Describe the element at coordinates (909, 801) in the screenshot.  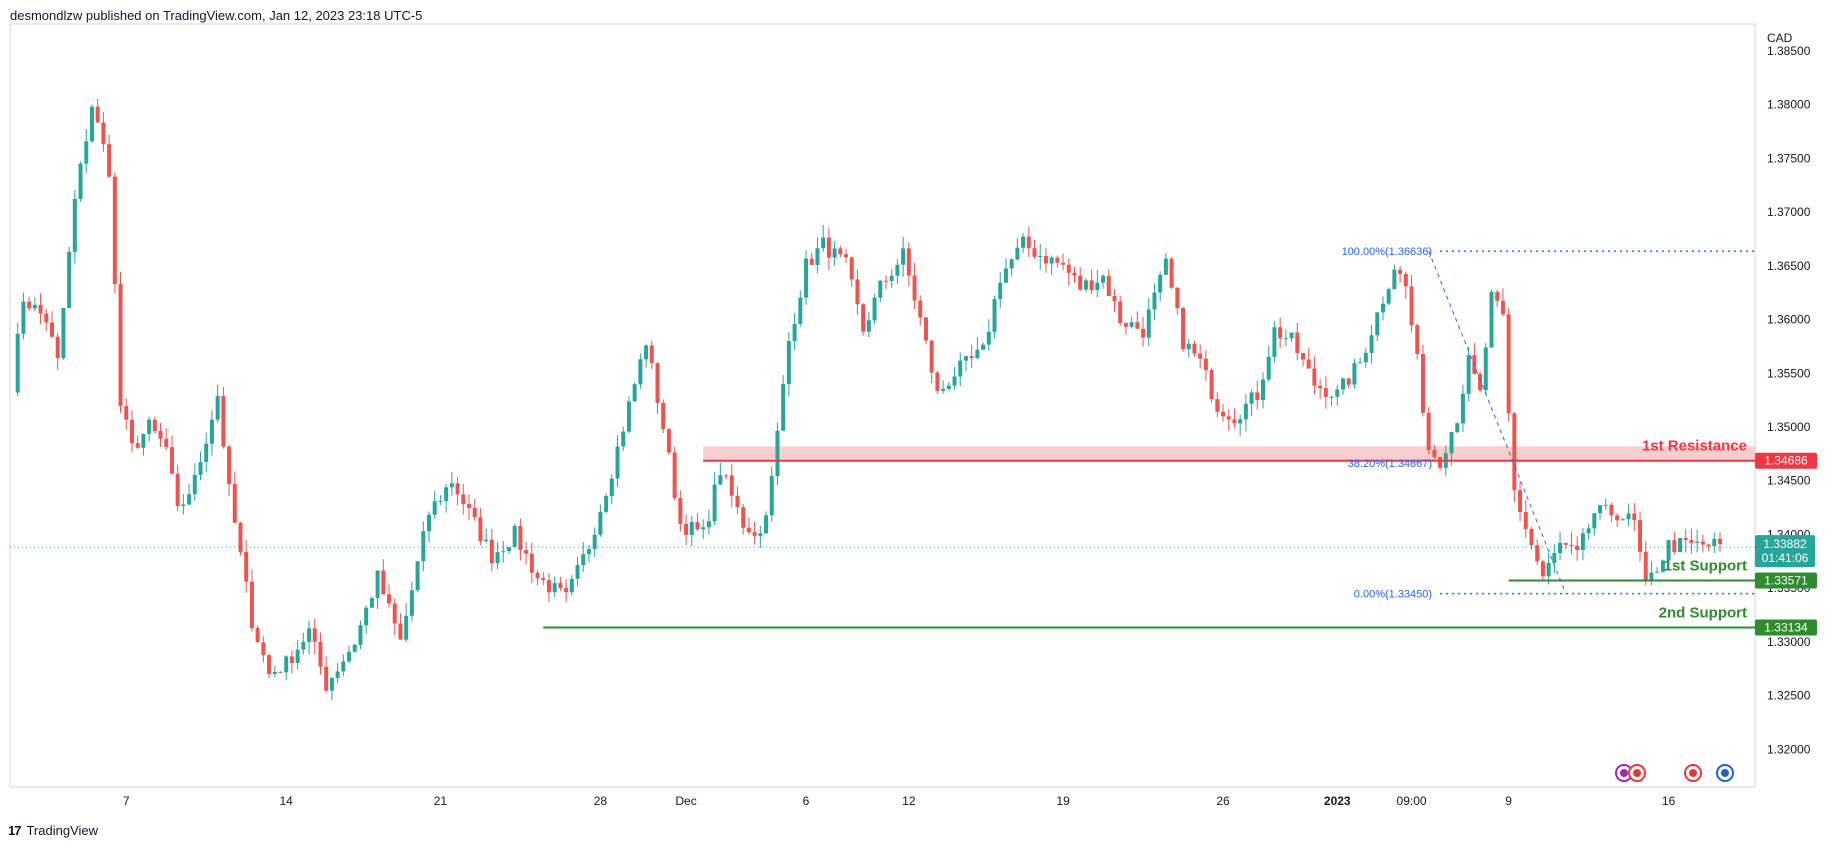
I see `x-tick-label: 12` at that location.